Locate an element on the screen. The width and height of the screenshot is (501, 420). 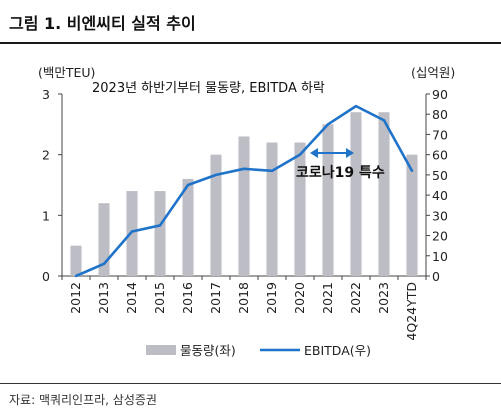
legend-bar-swatch is located at coordinates (161, 350).